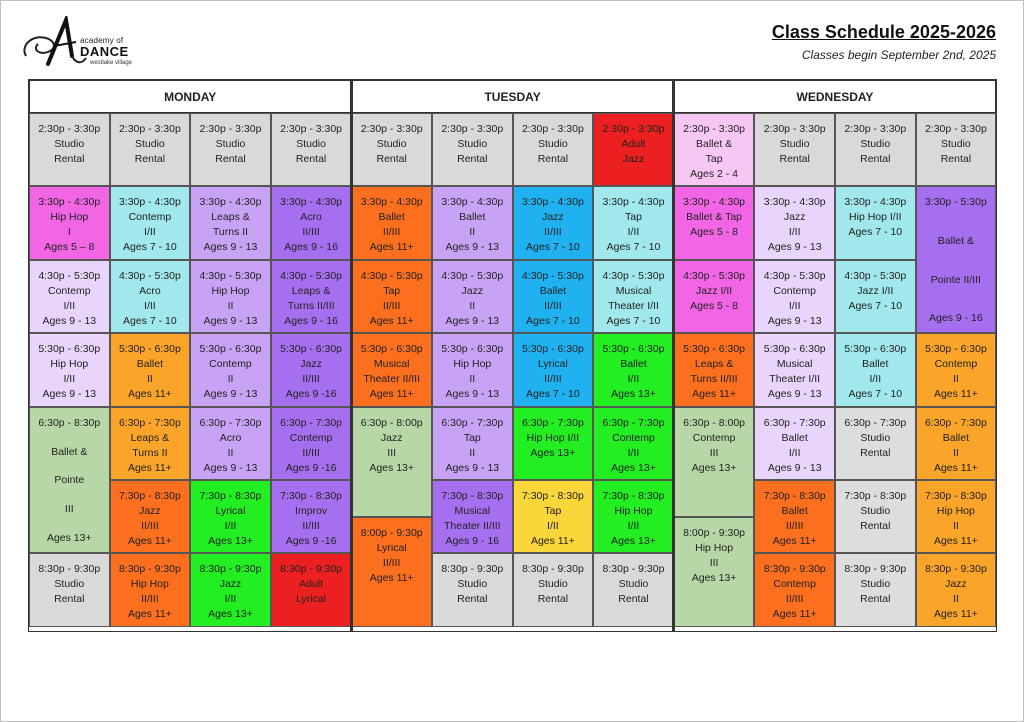 Image resolution: width=1024 pixels, height=722 pixels. Describe the element at coordinates (472, 443) in the screenshot. I see `class-cell: 6:30p - 7:30p Tap II Ages 9 - 13` at that location.